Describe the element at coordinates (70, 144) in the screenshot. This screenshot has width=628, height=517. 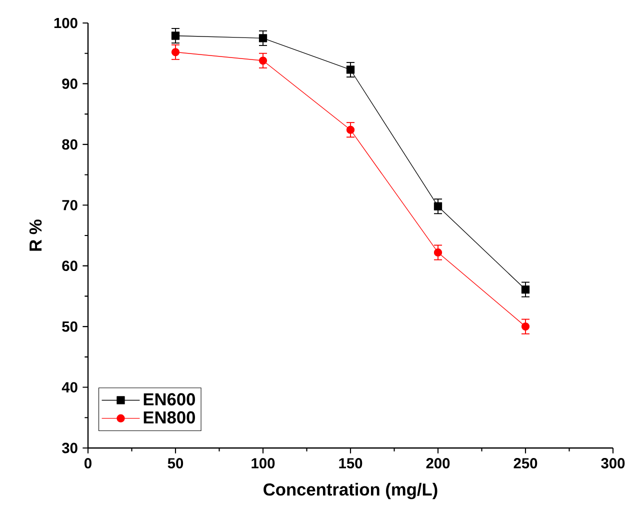
I see `y-tick-label: 80` at that location.